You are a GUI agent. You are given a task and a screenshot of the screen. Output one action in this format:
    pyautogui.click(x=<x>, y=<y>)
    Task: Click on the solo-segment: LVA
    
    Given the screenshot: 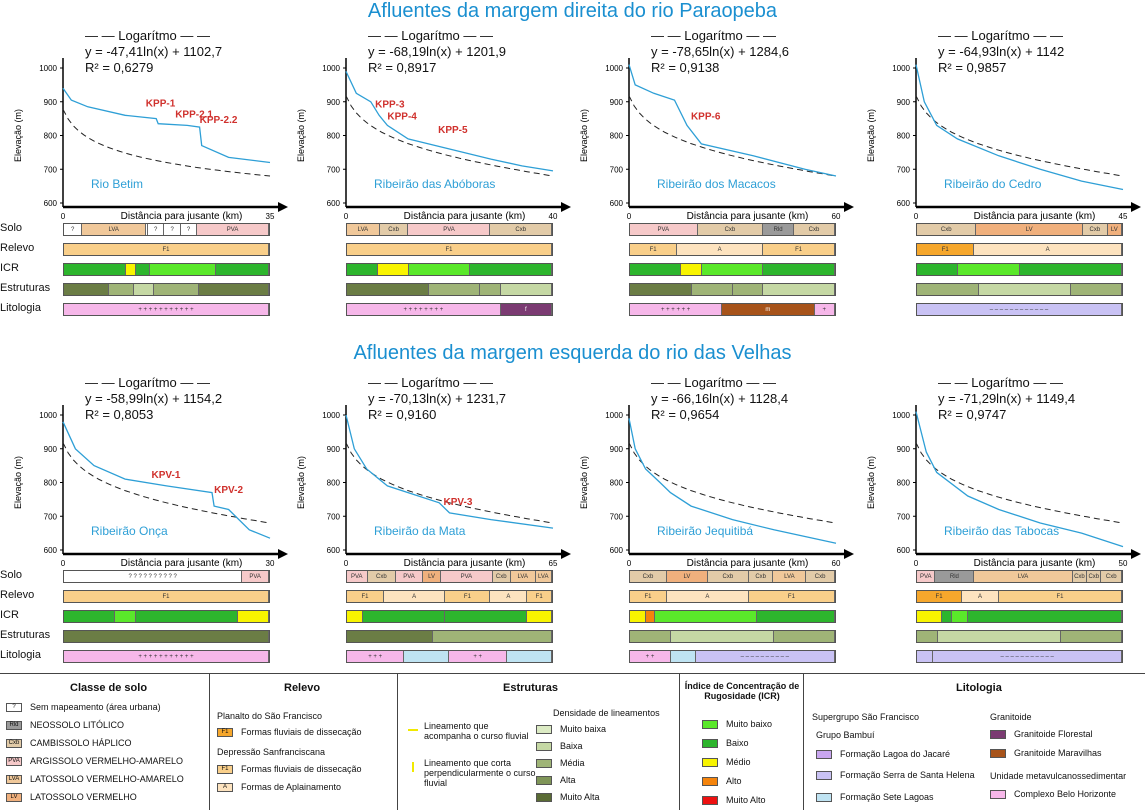 What is the action you would take?
    pyautogui.click(x=543, y=576)
    